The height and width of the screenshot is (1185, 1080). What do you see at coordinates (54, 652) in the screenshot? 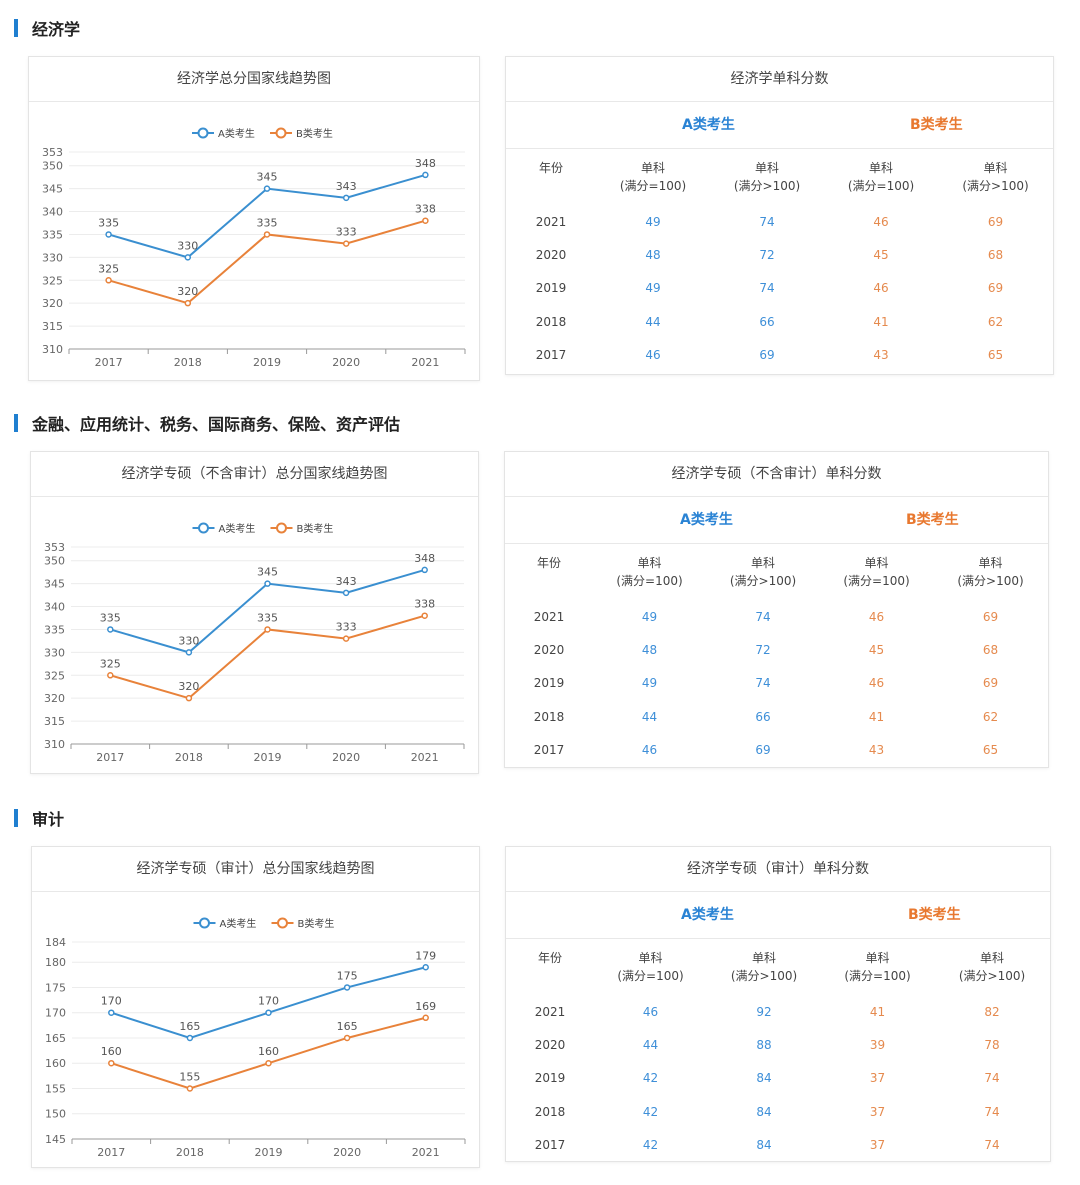
I see `y-tick-label: 330` at bounding box center [54, 652].